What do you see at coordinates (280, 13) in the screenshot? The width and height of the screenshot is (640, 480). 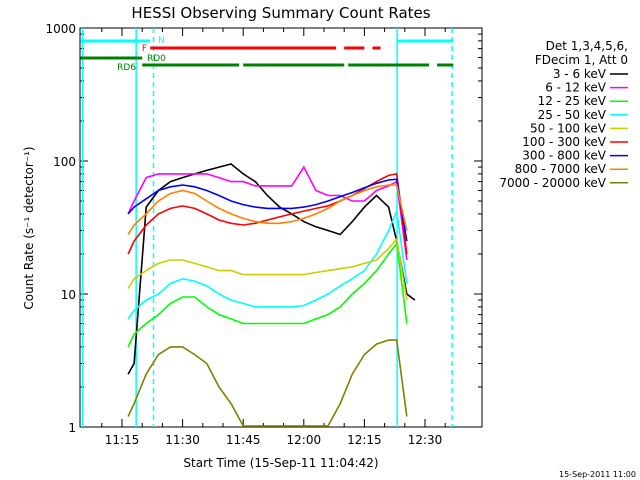 I see `chart-title: HESSI Observing Summary Count Rates` at bounding box center [280, 13].